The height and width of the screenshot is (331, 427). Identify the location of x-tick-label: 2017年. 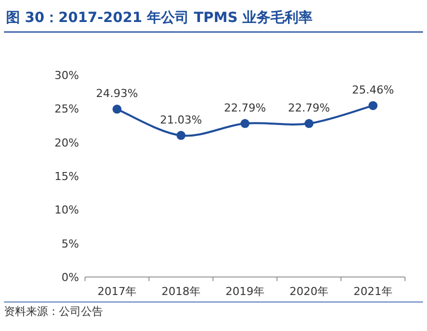
(117, 291).